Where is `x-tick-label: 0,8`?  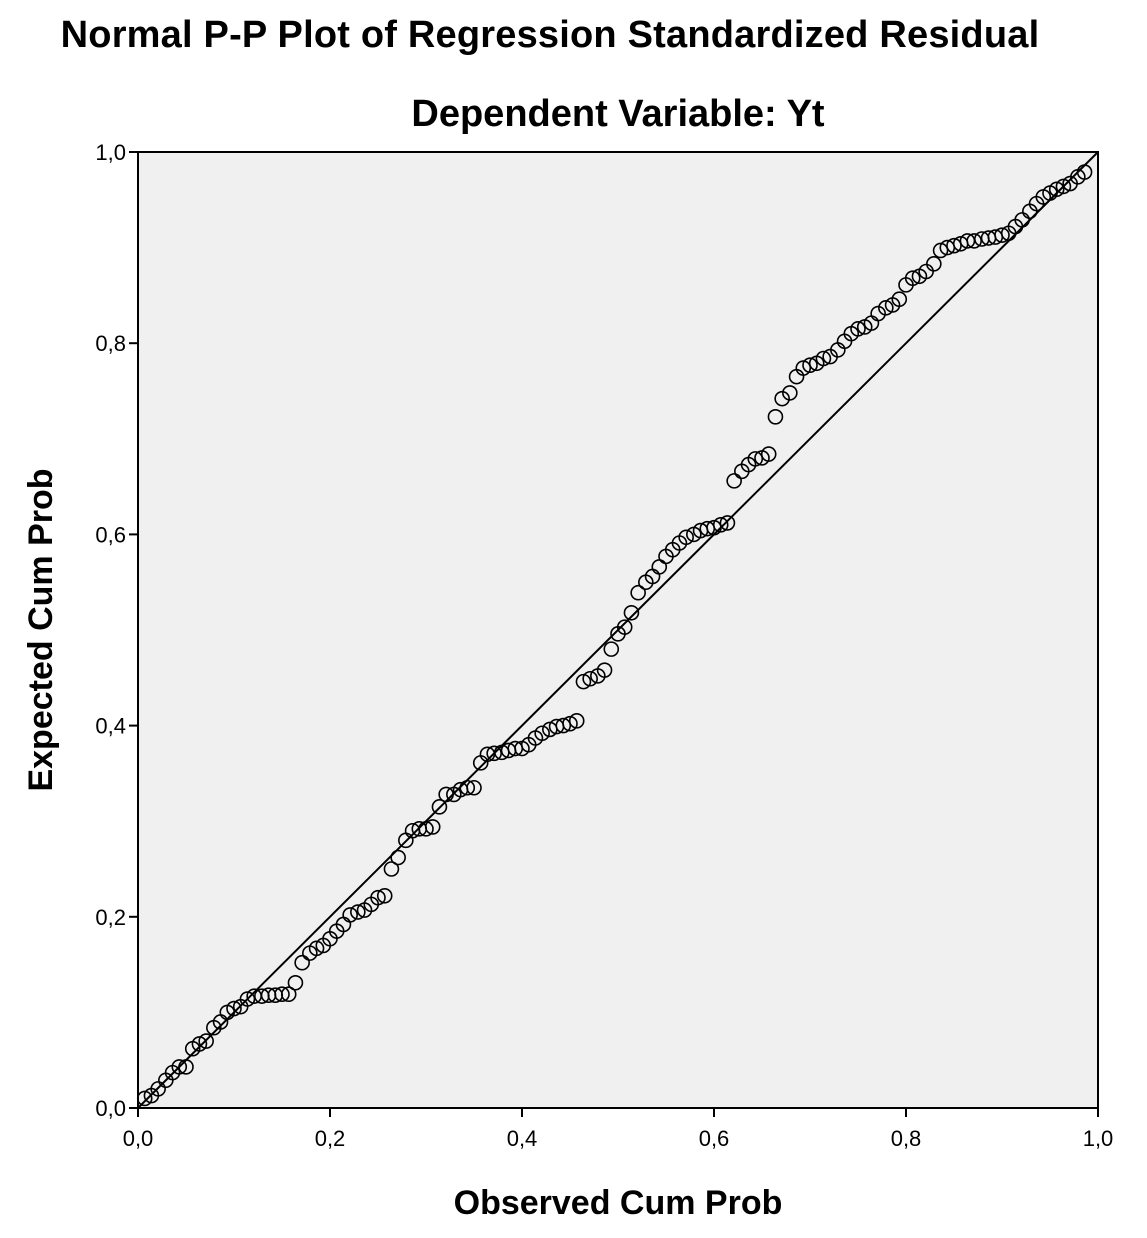
x-tick-label: 0,8 is located at coordinates (906, 1138).